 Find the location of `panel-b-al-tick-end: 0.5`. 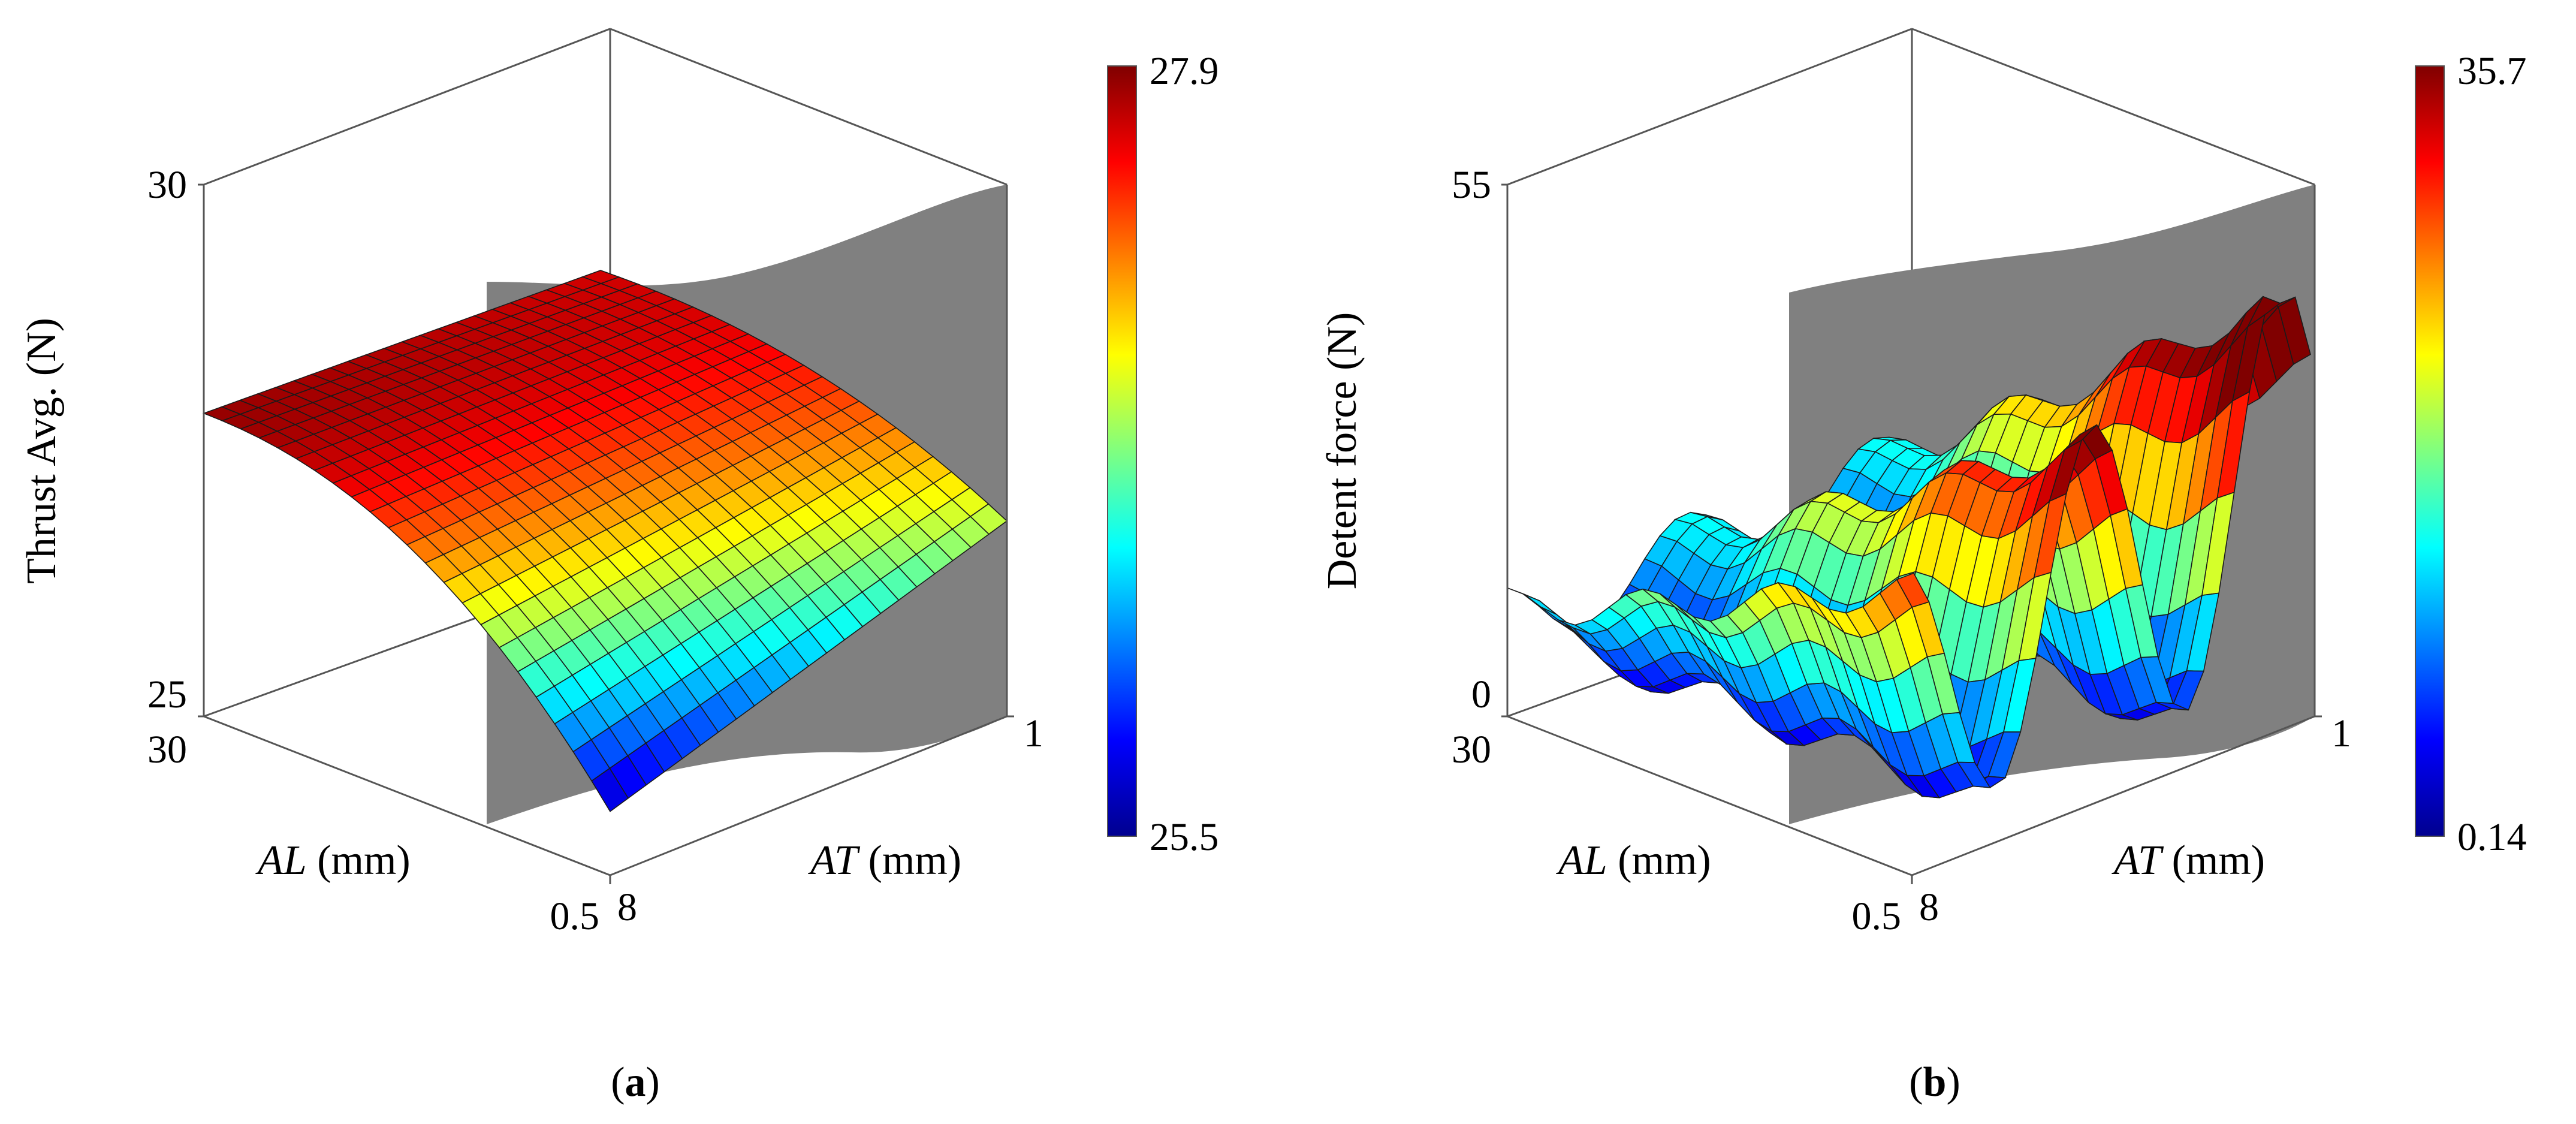

panel-b-al-tick-end: 0.5 is located at coordinates (1877, 916).